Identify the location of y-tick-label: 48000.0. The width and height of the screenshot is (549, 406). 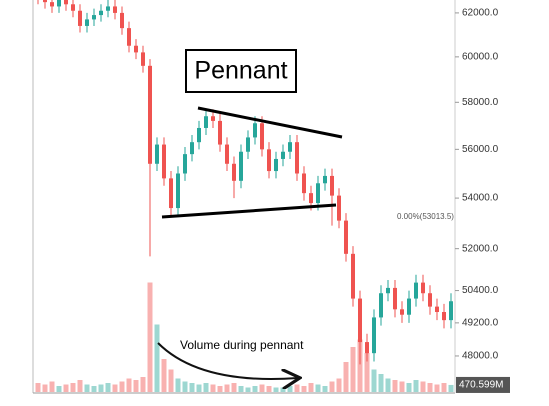
(480, 356).